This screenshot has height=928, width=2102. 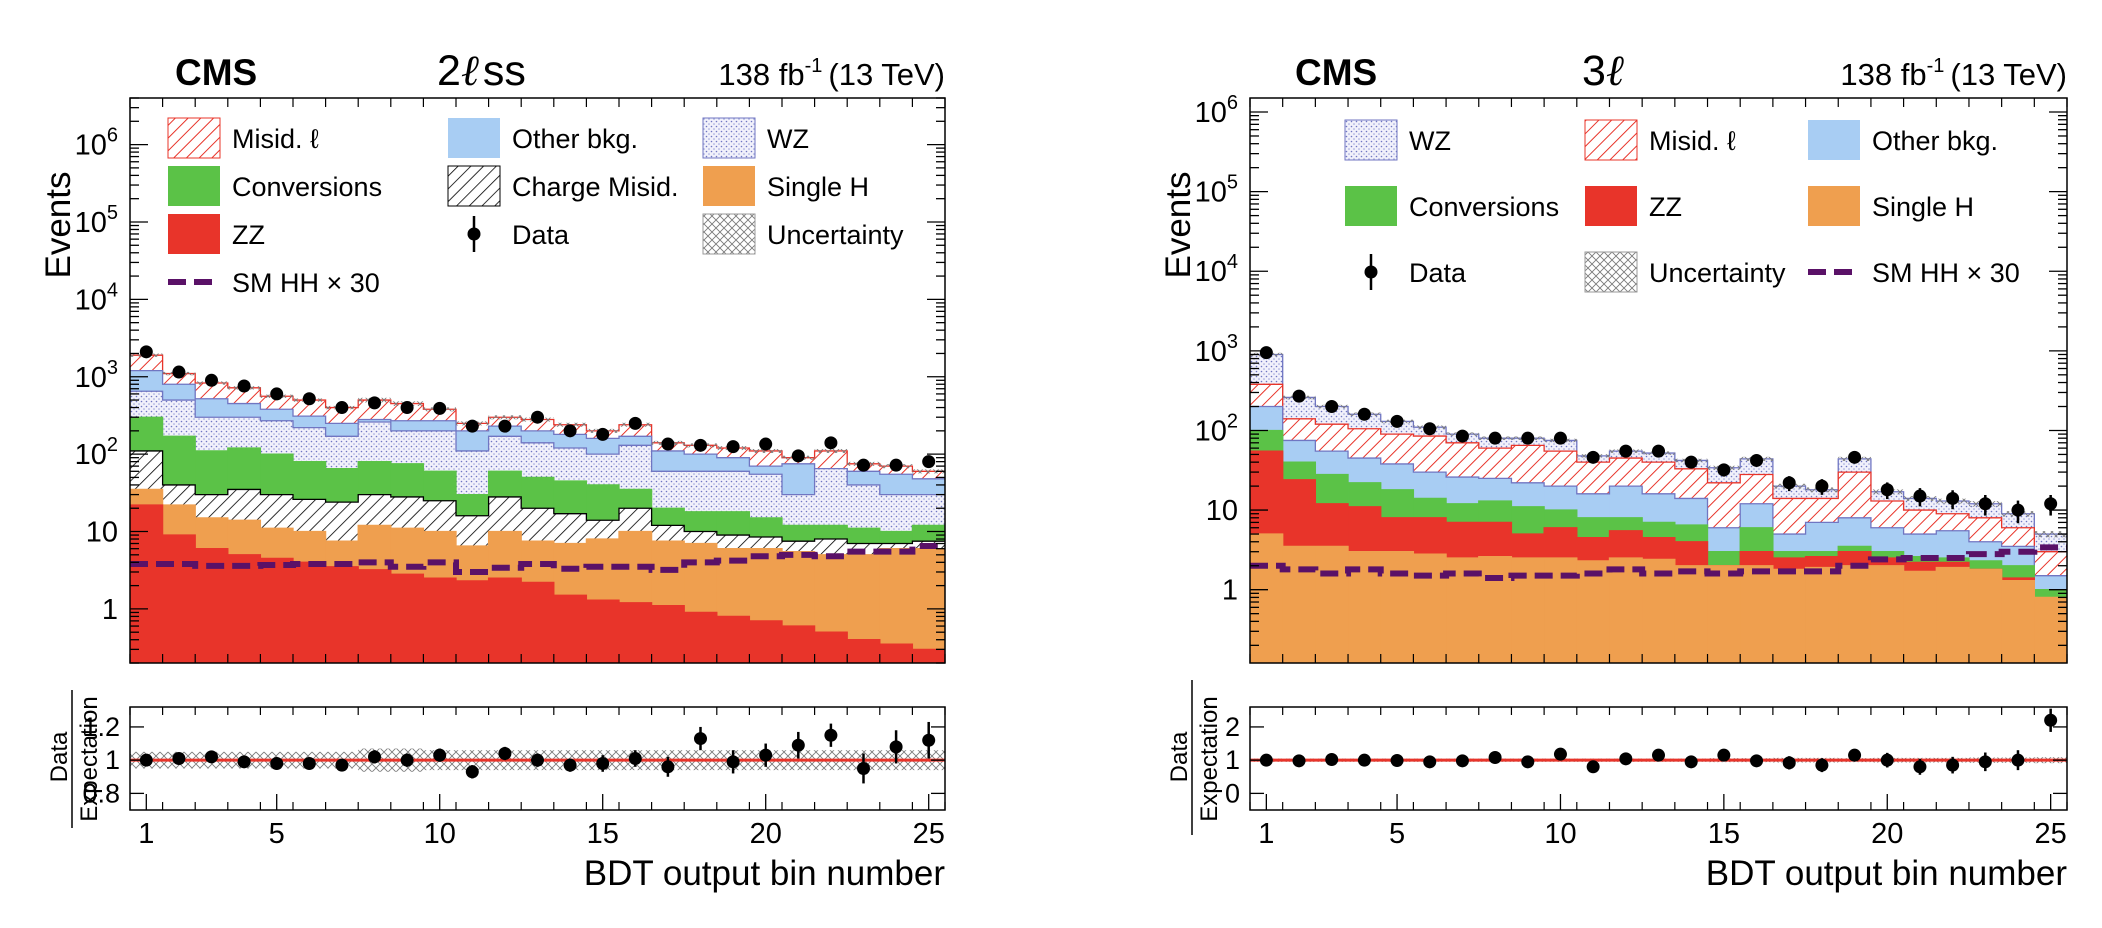 What do you see at coordinates (216, 72) in the screenshot?
I see `cms-label: CMS` at bounding box center [216, 72].